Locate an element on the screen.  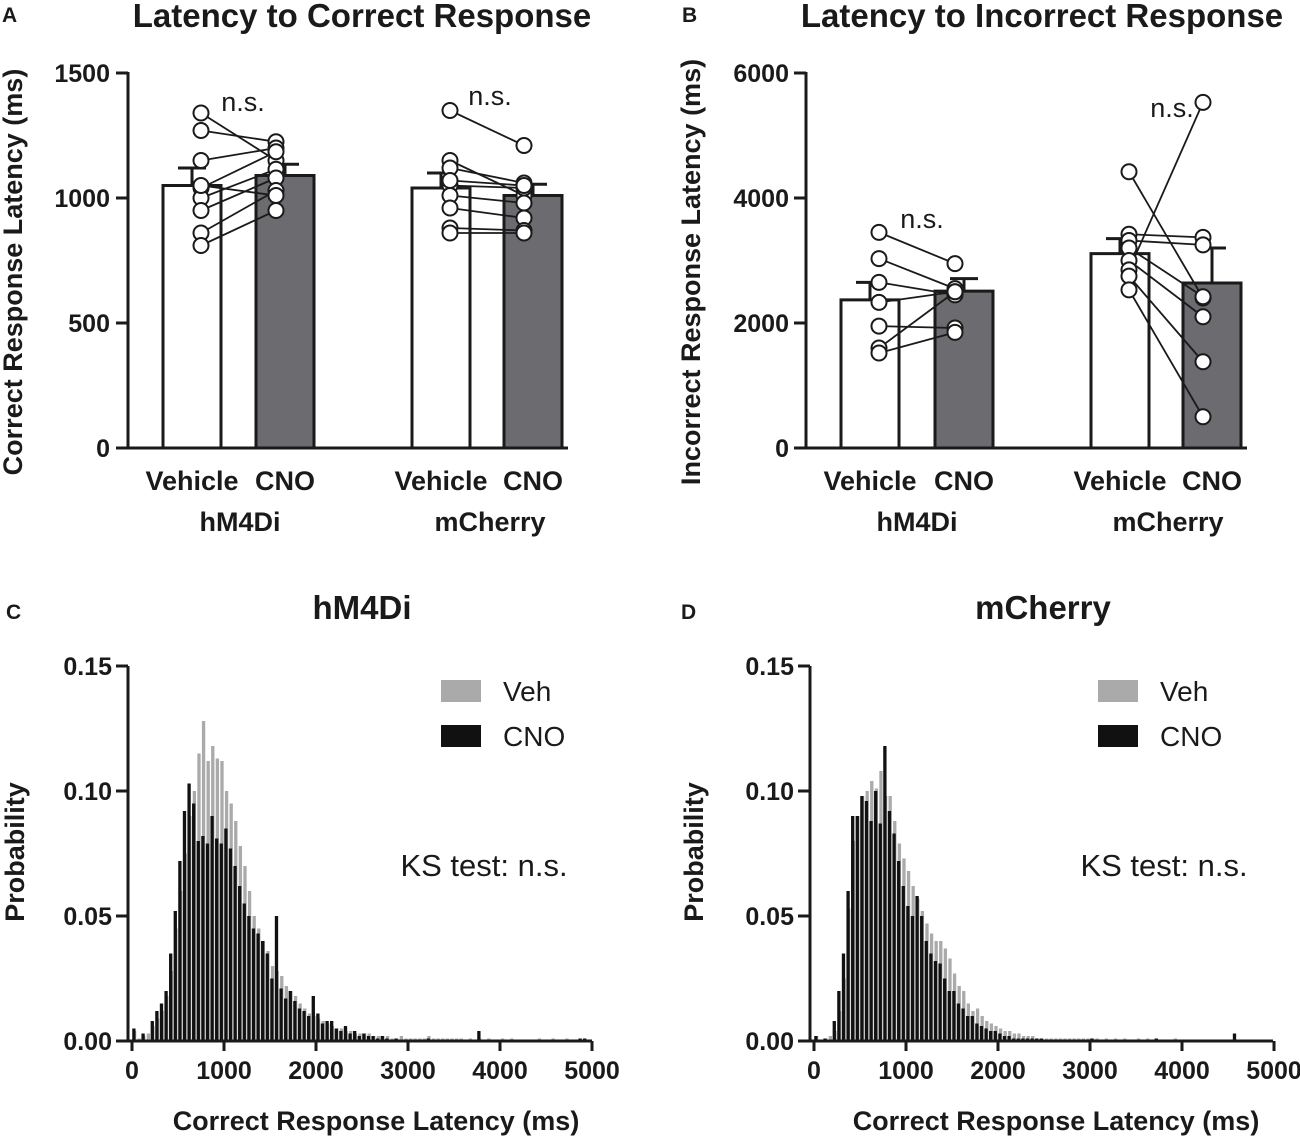
panel-d-legend-swatch-veh is located at coordinates (1118, 691).